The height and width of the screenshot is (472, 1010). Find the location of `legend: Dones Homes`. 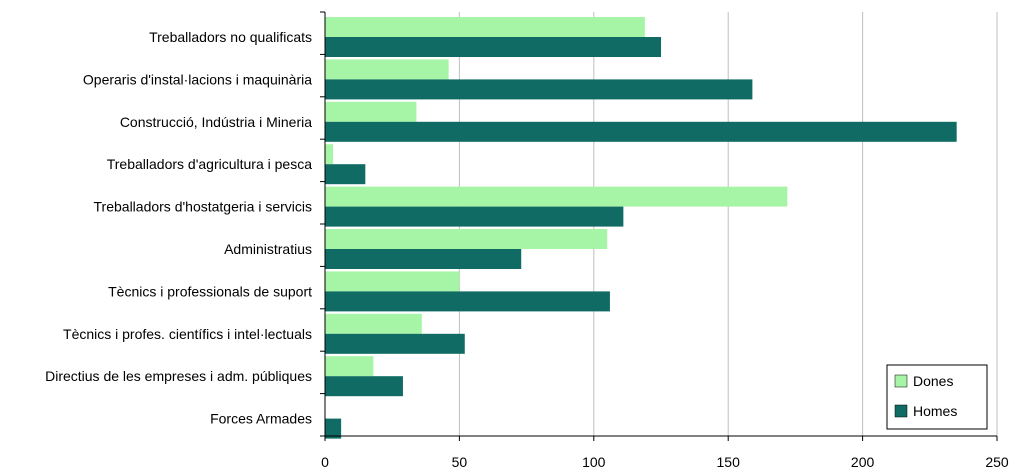

legend: Dones Homes is located at coordinates (937, 397).